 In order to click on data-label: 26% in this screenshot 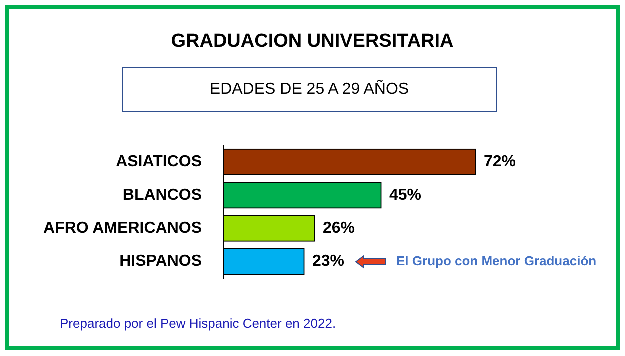, I will do `click(339, 229)`.